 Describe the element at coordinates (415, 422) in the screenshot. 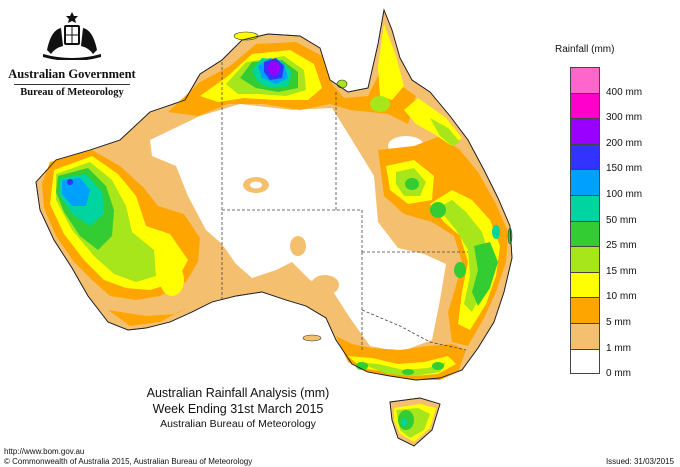

I see `tasmania-coastline` at that location.